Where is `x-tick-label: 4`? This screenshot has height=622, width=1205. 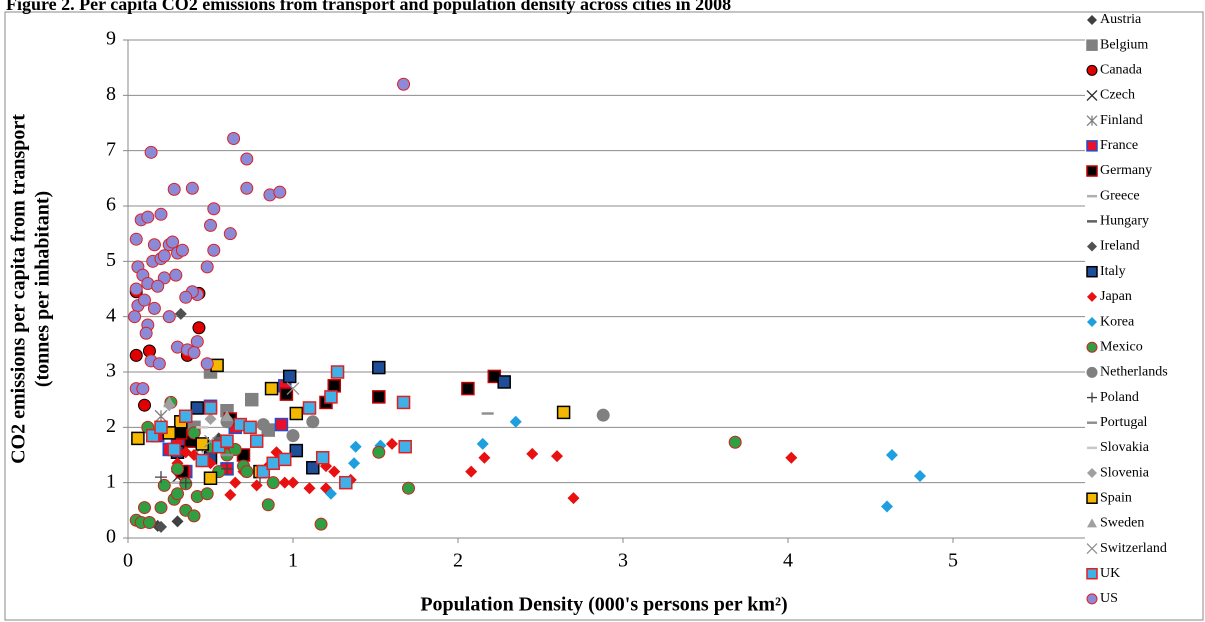
x-tick-label: 4 is located at coordinates (788, 561).